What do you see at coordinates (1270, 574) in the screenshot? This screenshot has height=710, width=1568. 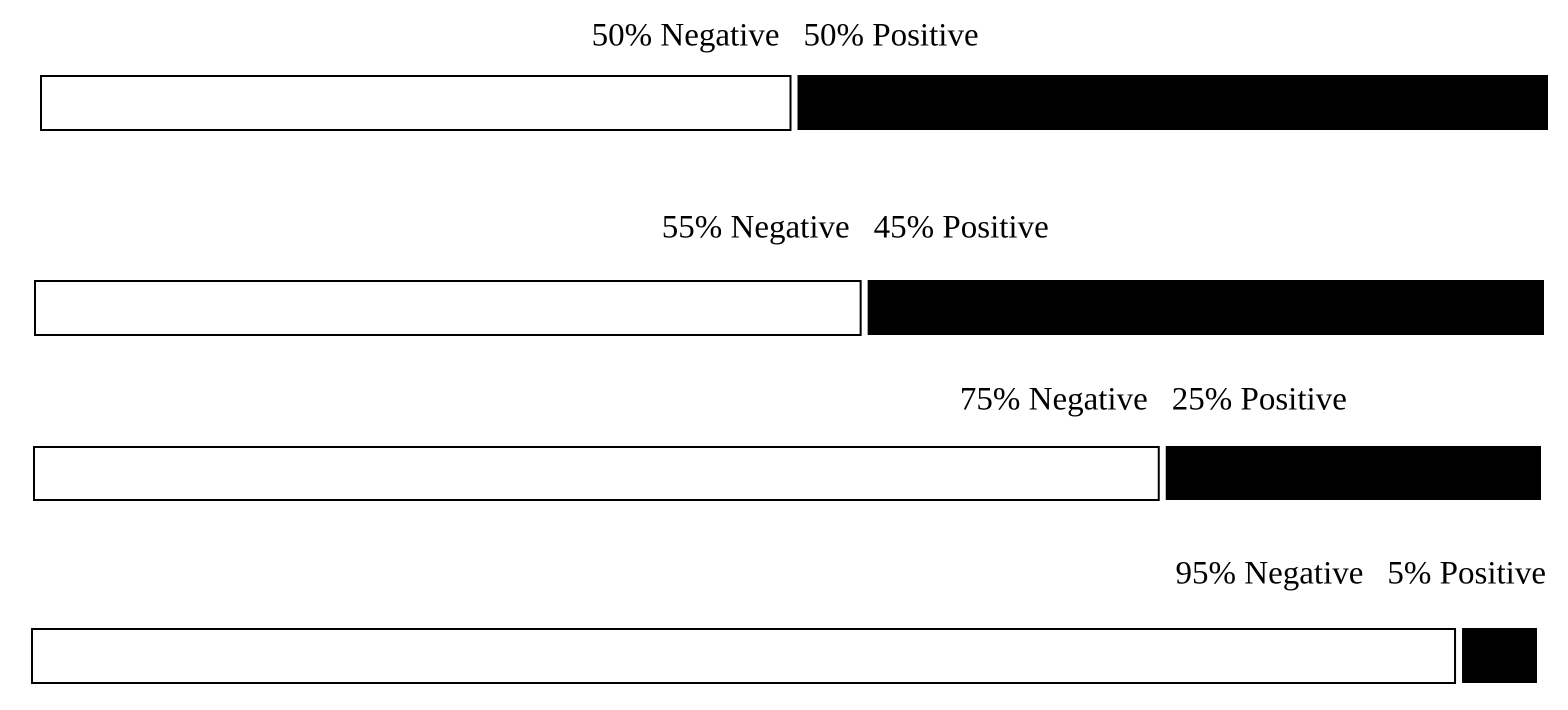 I see `negative-label: 95% Negative` at bounding box center [1270, 574].